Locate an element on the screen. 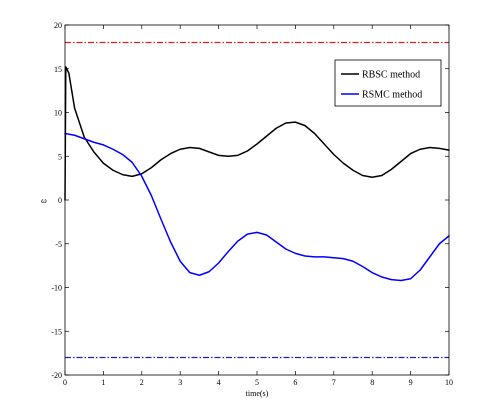 The width and height of the screenshot is (489, 413). x-tick-label: 5 is located at coordinates (257, 382).